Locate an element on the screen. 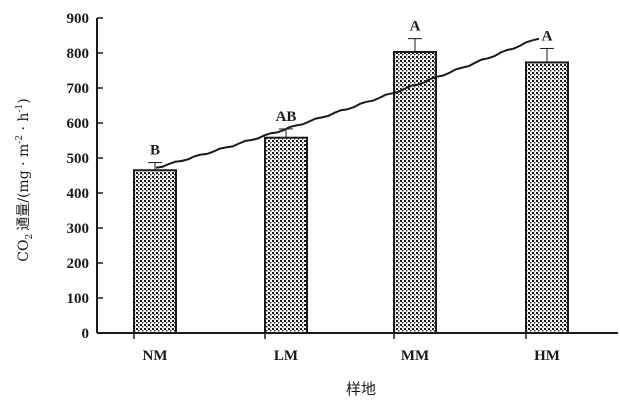  significance-label-hm: A is located at coordinates (547, 36).